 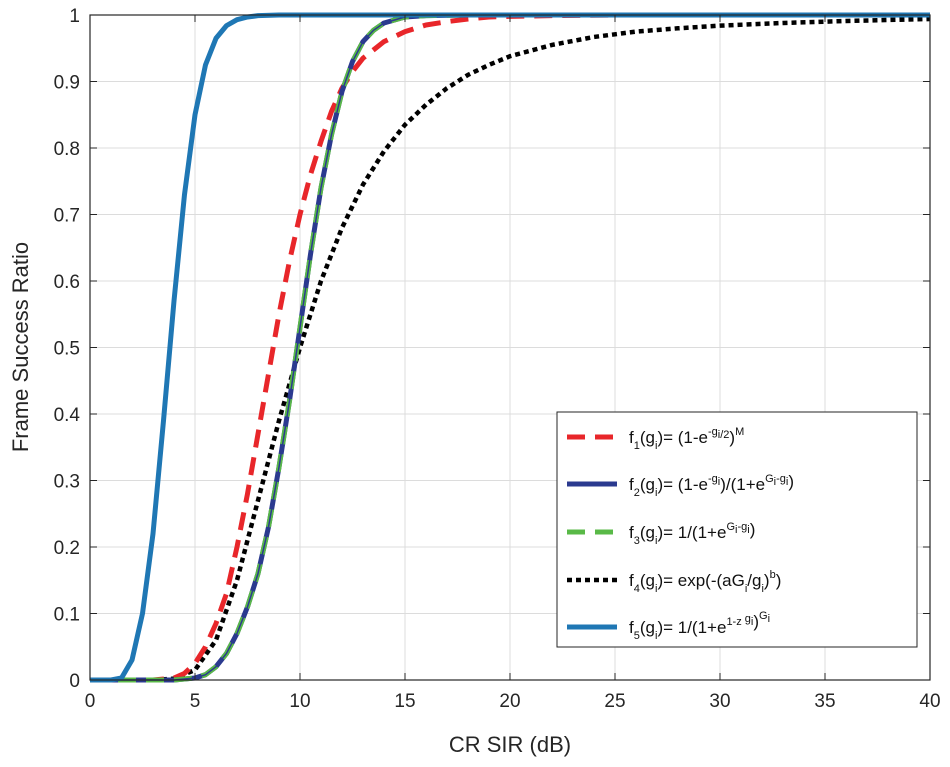 What do you see at coordinates (404, 701) in the screenshot?
I see `x-tick-label: 15` at bounding box center [404, 701].